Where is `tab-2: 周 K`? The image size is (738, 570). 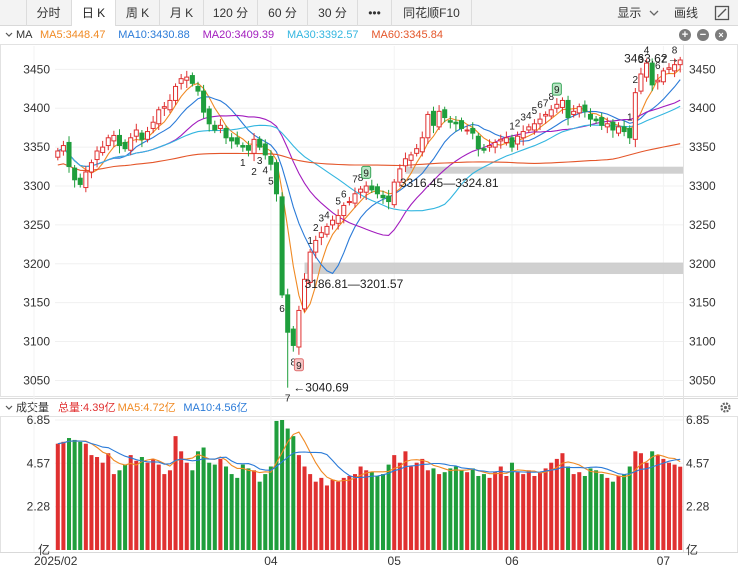 tab-2: 周 K is located at coordinates (138, 13).